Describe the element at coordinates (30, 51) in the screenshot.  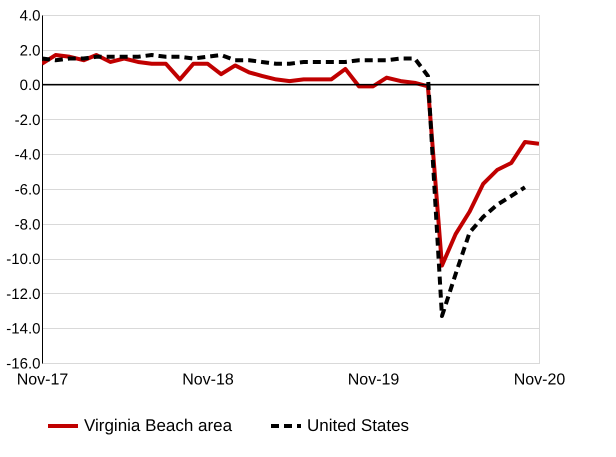
I see `y-tick-label: 2.0` at that location.